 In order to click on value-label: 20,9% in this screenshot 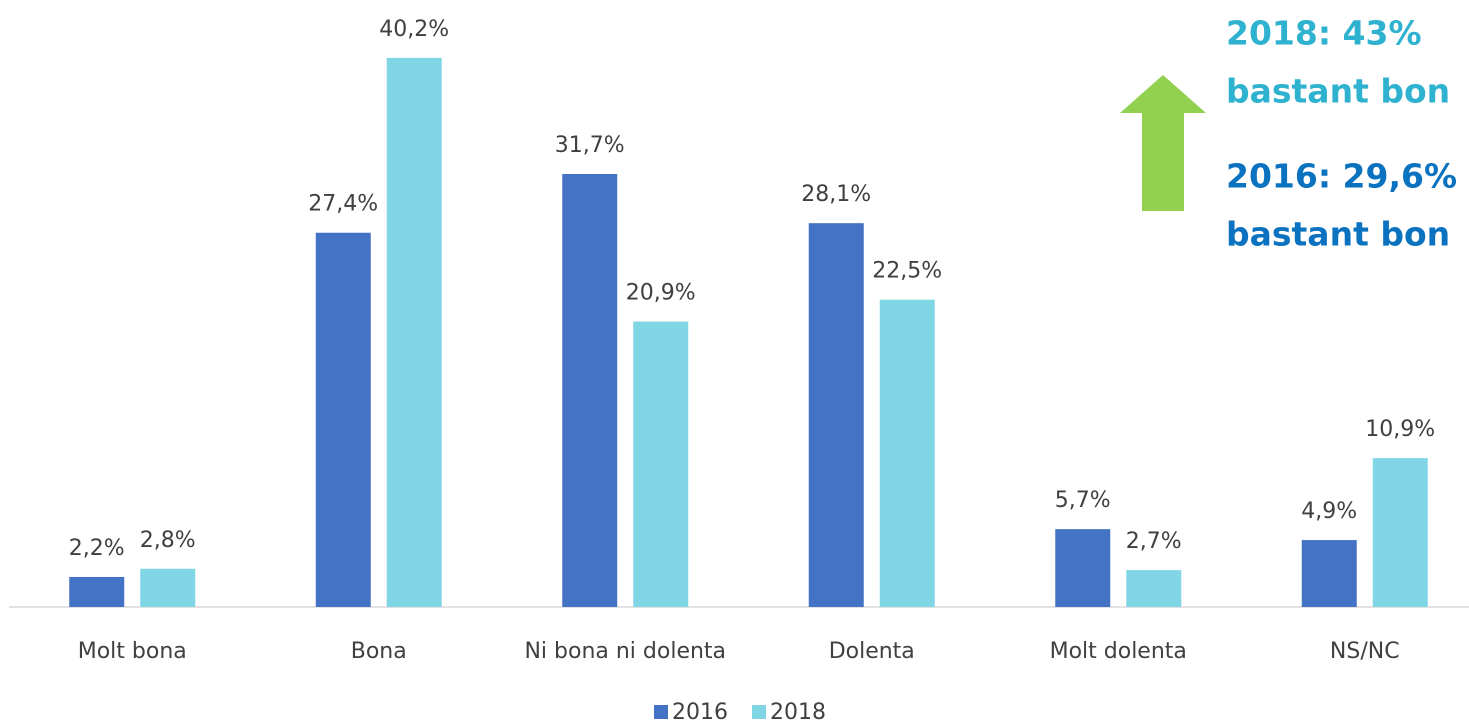, I will do `click(661, 293)`.